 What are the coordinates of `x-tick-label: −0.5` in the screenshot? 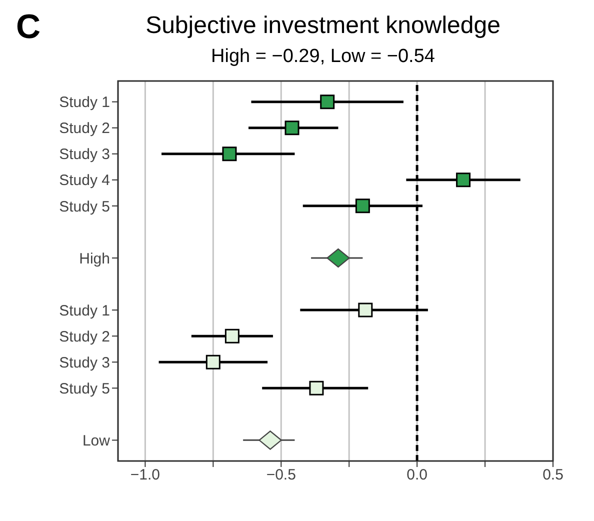 It's located at (281, 475).